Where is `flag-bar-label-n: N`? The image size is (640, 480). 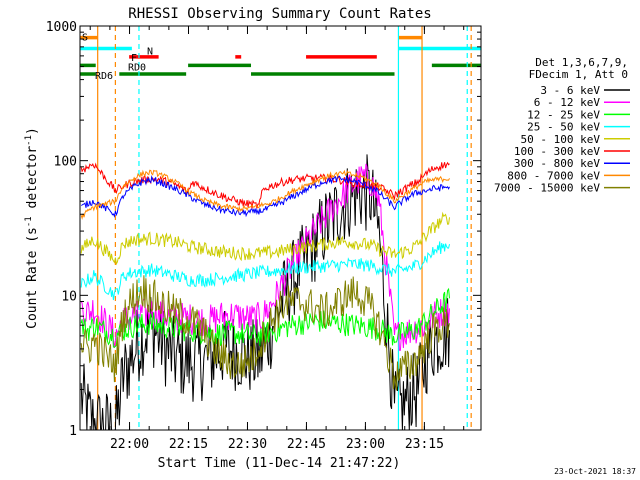
flag-bar-label-n: N is located at coordinates (150, 52).